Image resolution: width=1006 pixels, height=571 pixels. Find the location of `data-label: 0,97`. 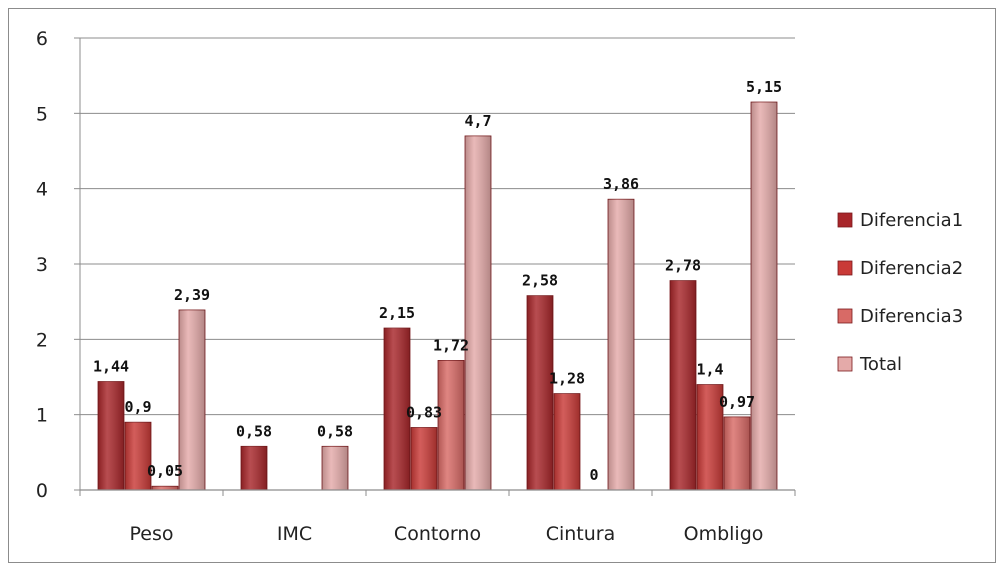

data-label: 0,97 is located at coordinates (737, 402).